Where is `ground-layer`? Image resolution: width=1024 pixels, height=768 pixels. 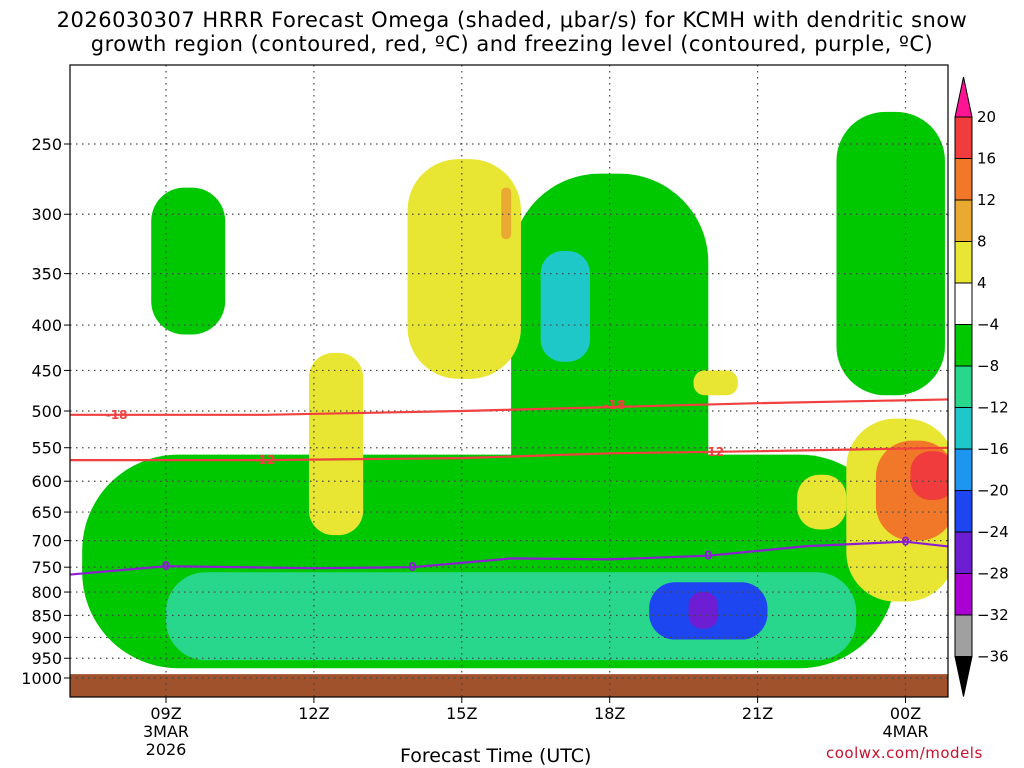 ground-layer is located at coordinates (509, 685).